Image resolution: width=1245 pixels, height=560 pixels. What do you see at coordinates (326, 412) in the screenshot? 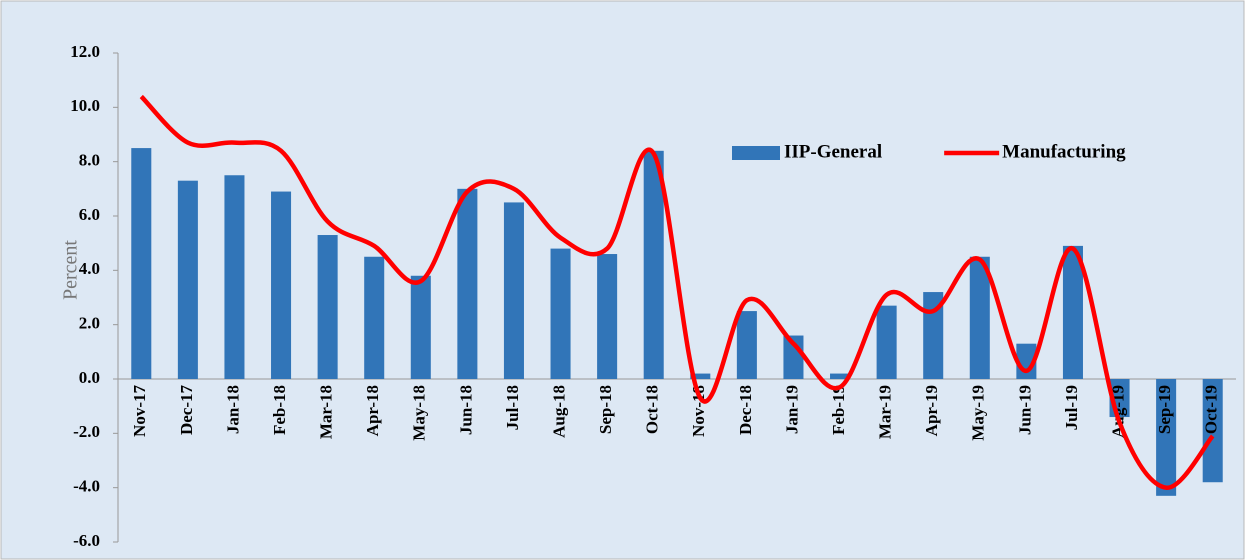
I see `x-tick-label: Mar-18` at bounding box center [326, 412].